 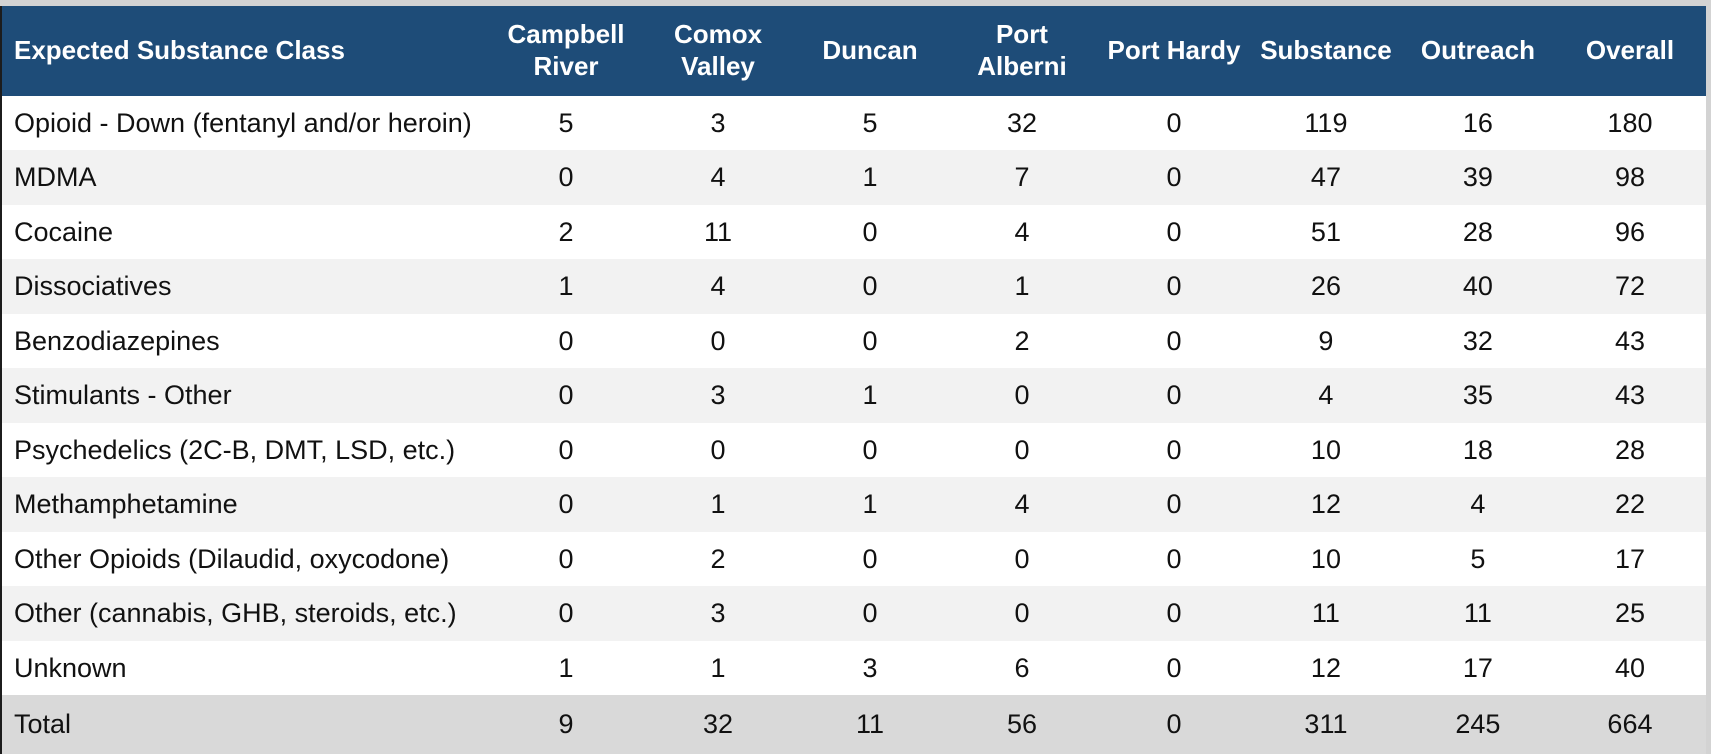 I want to click on cell-value: 51, so click(x=1325, y=231).